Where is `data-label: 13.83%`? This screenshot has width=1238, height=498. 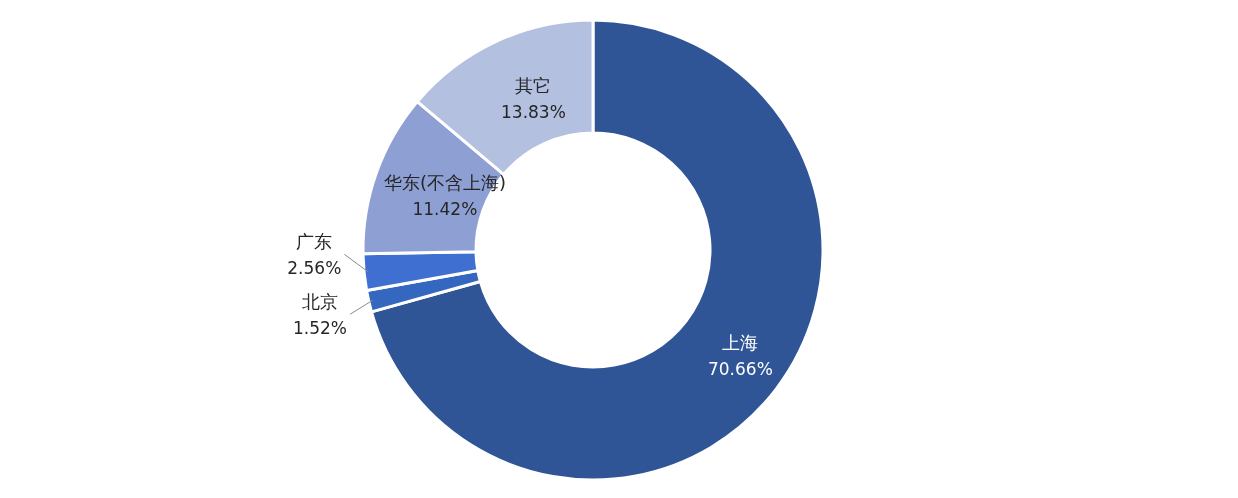 data-label: 13.83% is located at coordinates (533, 111).